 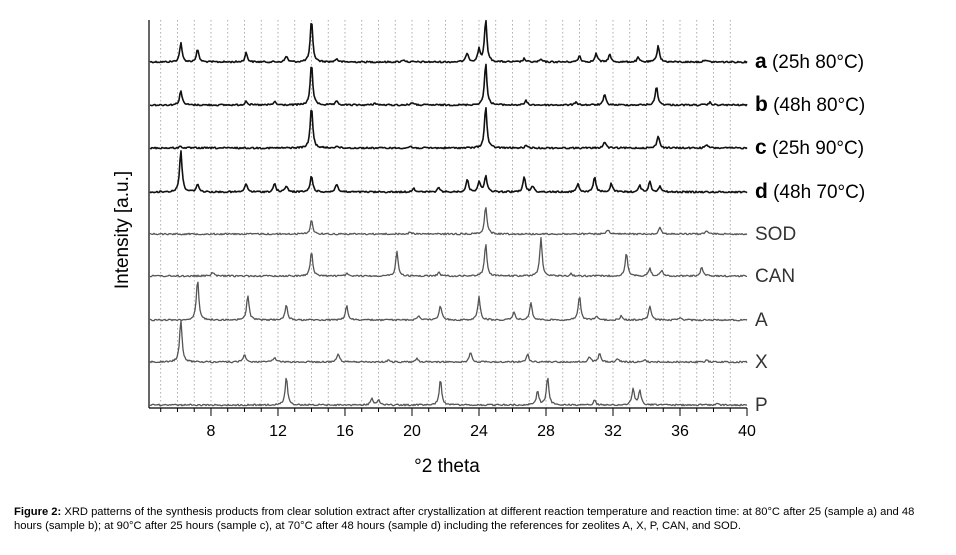 I want to click on x-ticks: 8 12 16 20 24 28 32 36 40, so click(x=458, y=424).